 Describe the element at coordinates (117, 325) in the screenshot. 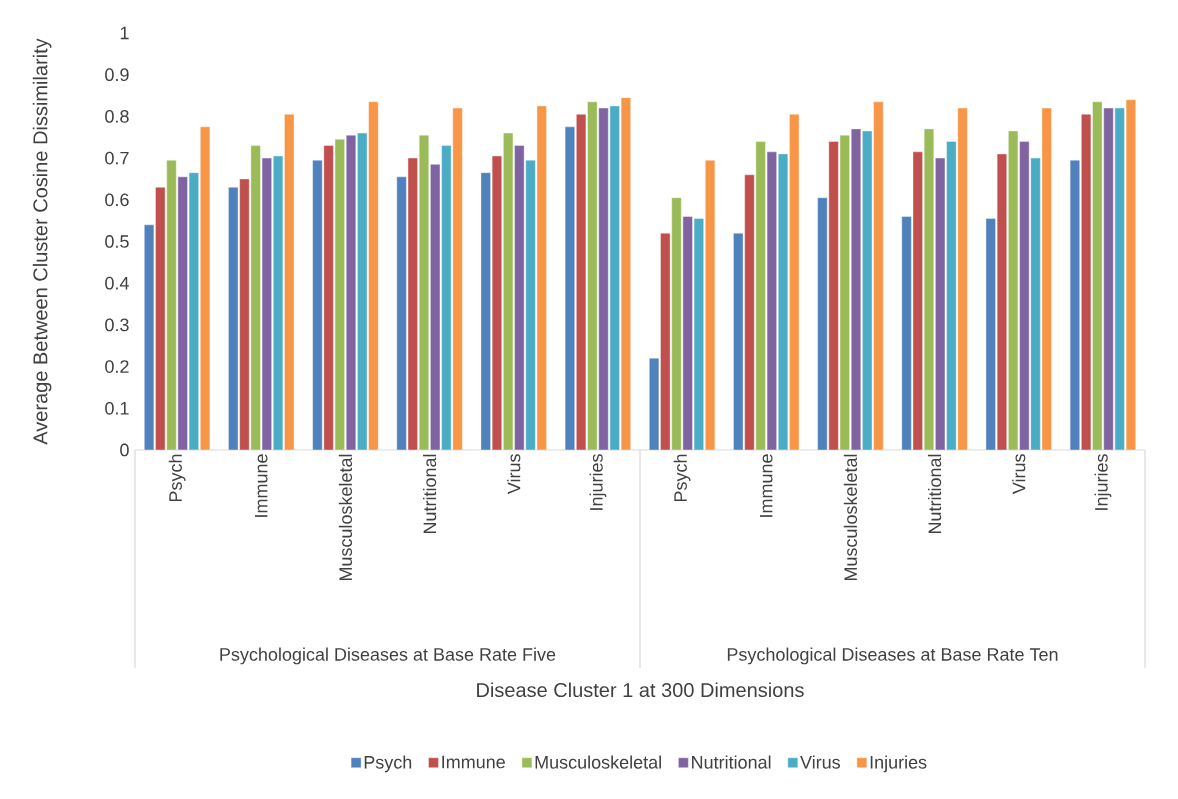

I see `y-tick-label: 0.3` at that location.